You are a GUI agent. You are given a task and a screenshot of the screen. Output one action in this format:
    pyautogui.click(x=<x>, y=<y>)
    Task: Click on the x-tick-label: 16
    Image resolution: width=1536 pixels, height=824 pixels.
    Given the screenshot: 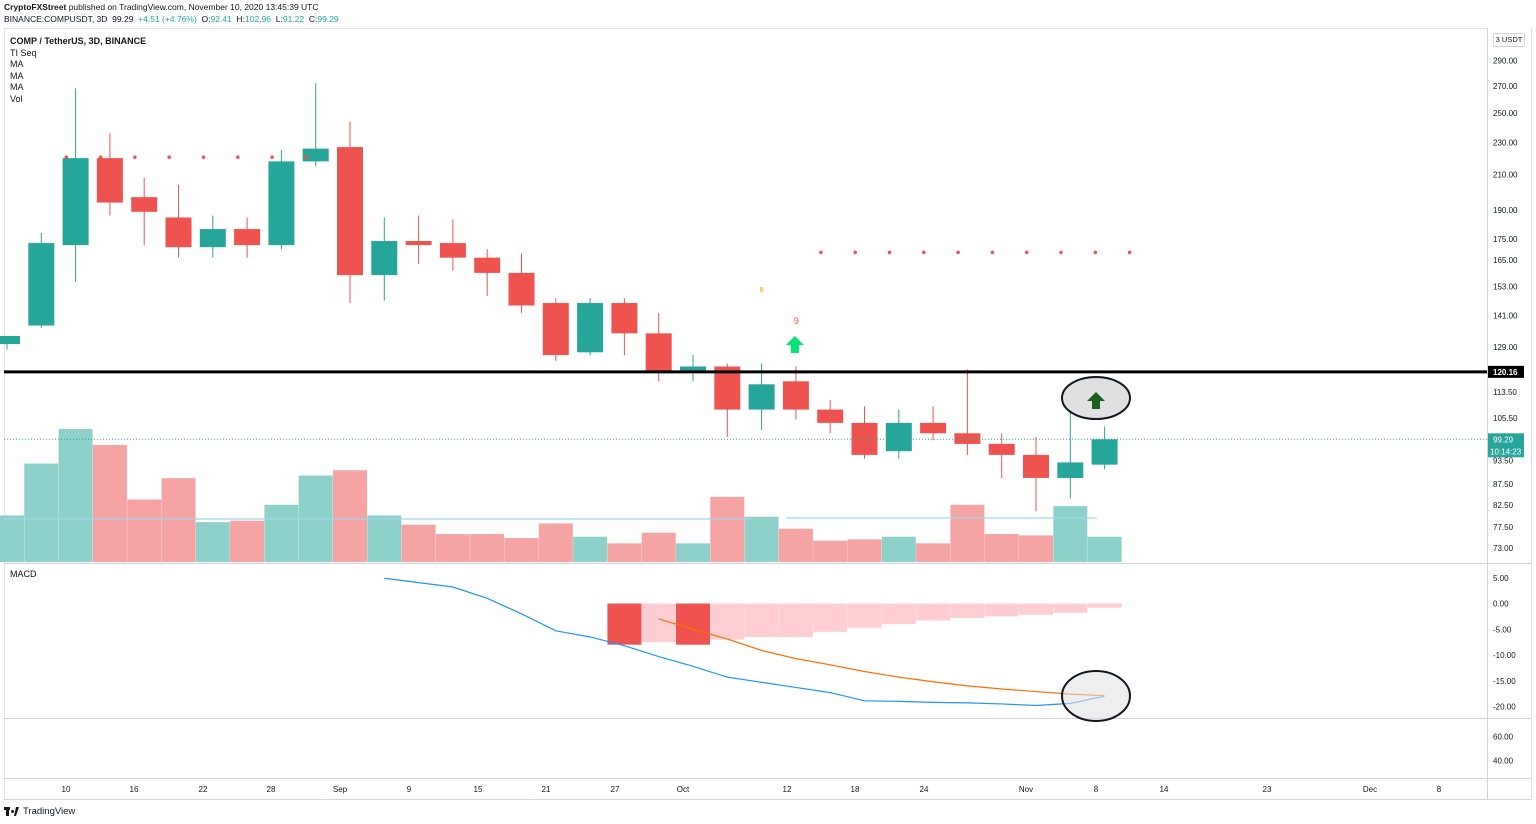 What is the action you would take?
    pyautogui.click(x=134, y=789)
    